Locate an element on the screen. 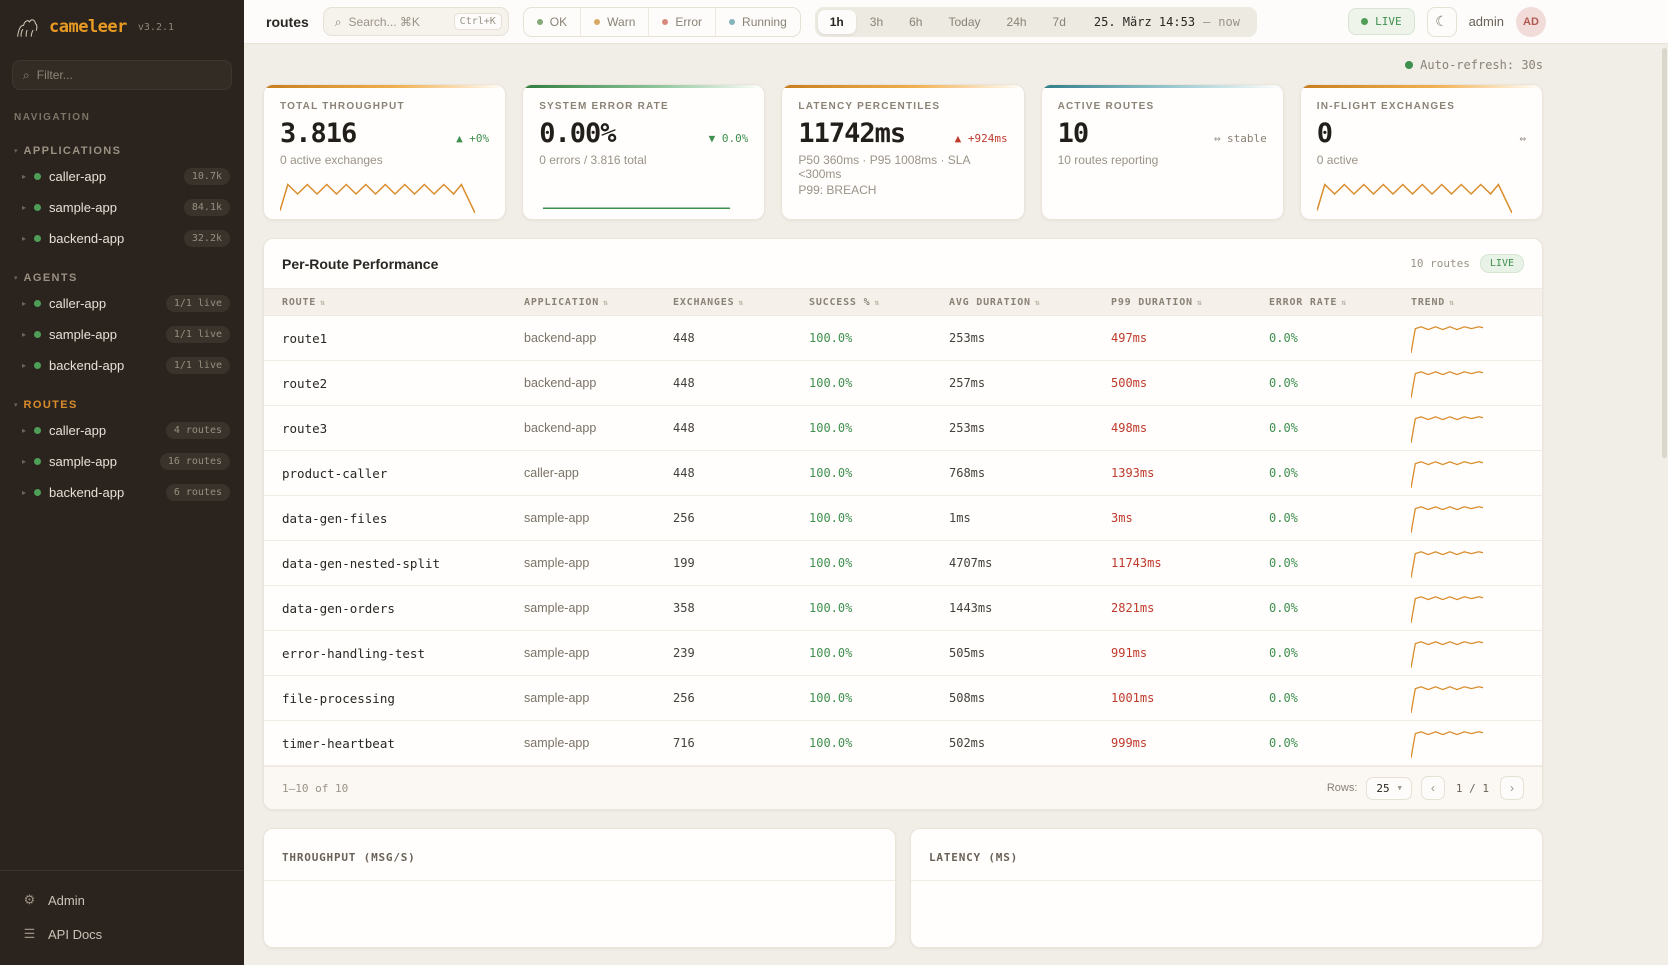 This screenshot has width=1668, height=965. rows-per-page-select: 25 ▼ is located at coordinates (1389, 788).